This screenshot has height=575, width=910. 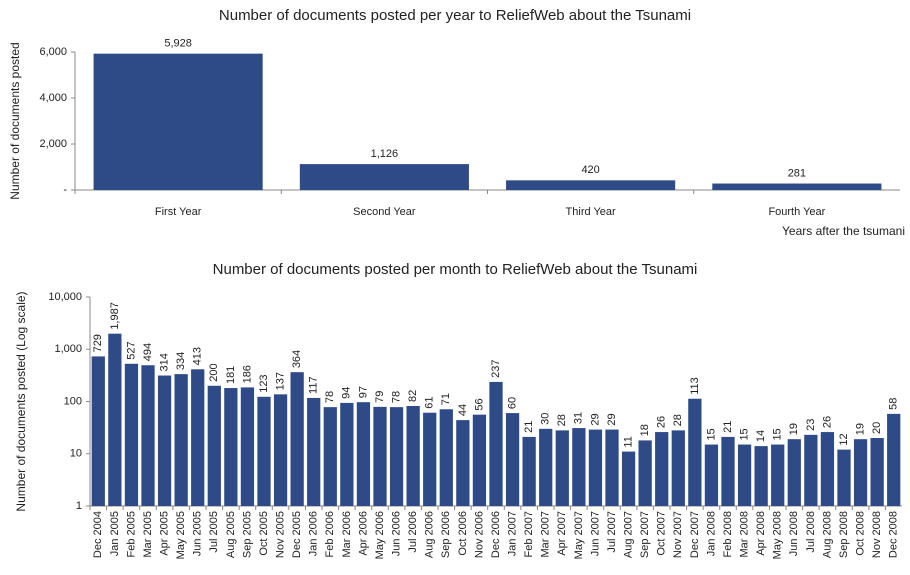 What do you see at coordinates (396, 533) in the screenshot?
I see `x-tick-label: Jun 2006` at bounding box center [396, 533].